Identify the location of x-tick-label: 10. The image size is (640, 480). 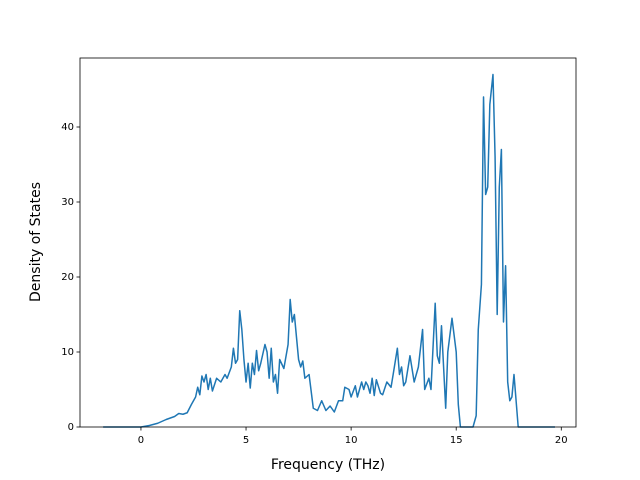
(351, 440).